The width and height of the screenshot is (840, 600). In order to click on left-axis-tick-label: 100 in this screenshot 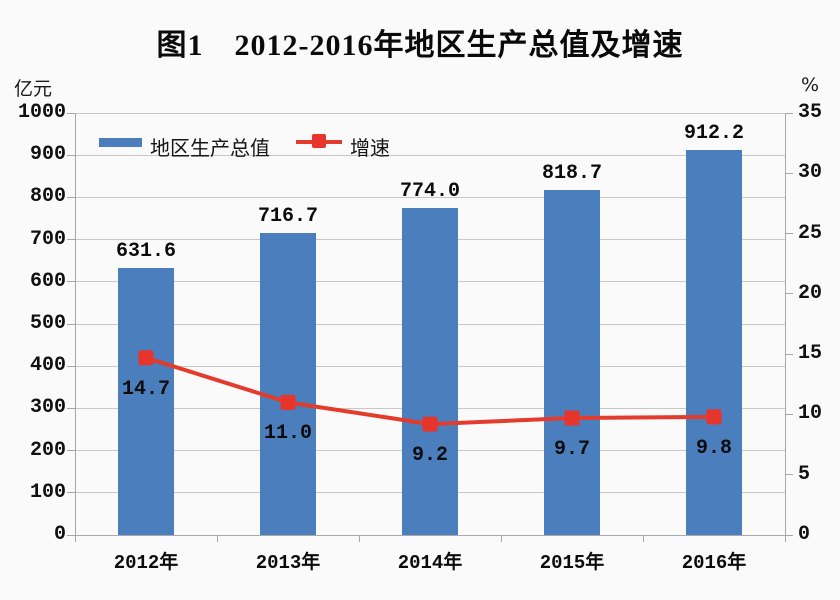, I will do `click(47, 492)`.